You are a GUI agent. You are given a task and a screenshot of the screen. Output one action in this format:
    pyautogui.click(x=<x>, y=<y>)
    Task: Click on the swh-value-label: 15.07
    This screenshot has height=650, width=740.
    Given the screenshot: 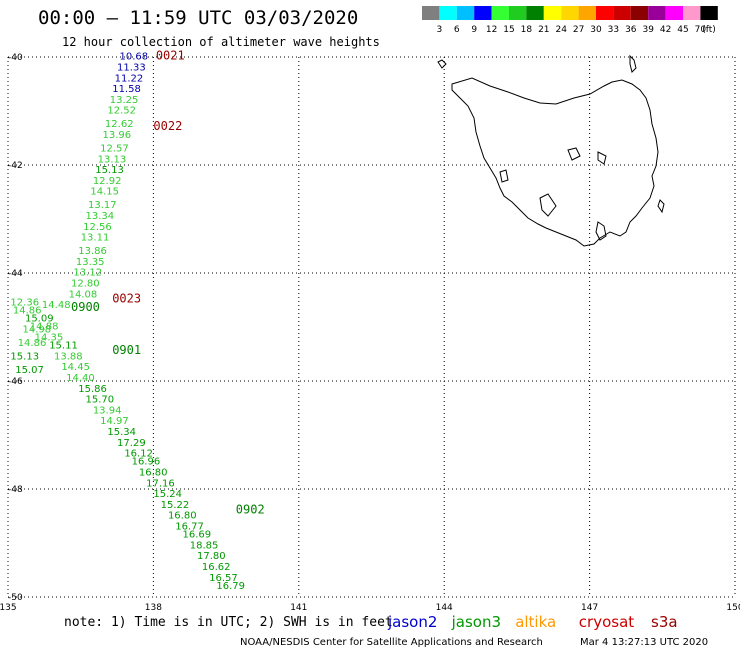 What is the action you would take?
    pyautogui.click(x=29, y=370)
    